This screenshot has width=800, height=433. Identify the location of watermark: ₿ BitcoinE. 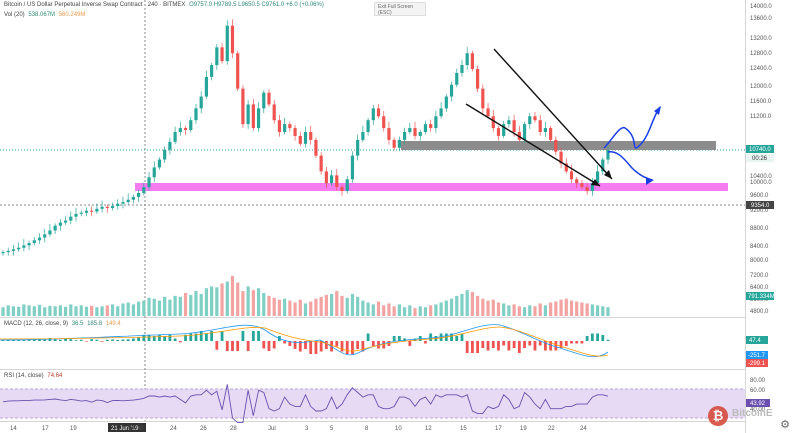
(753, 417).